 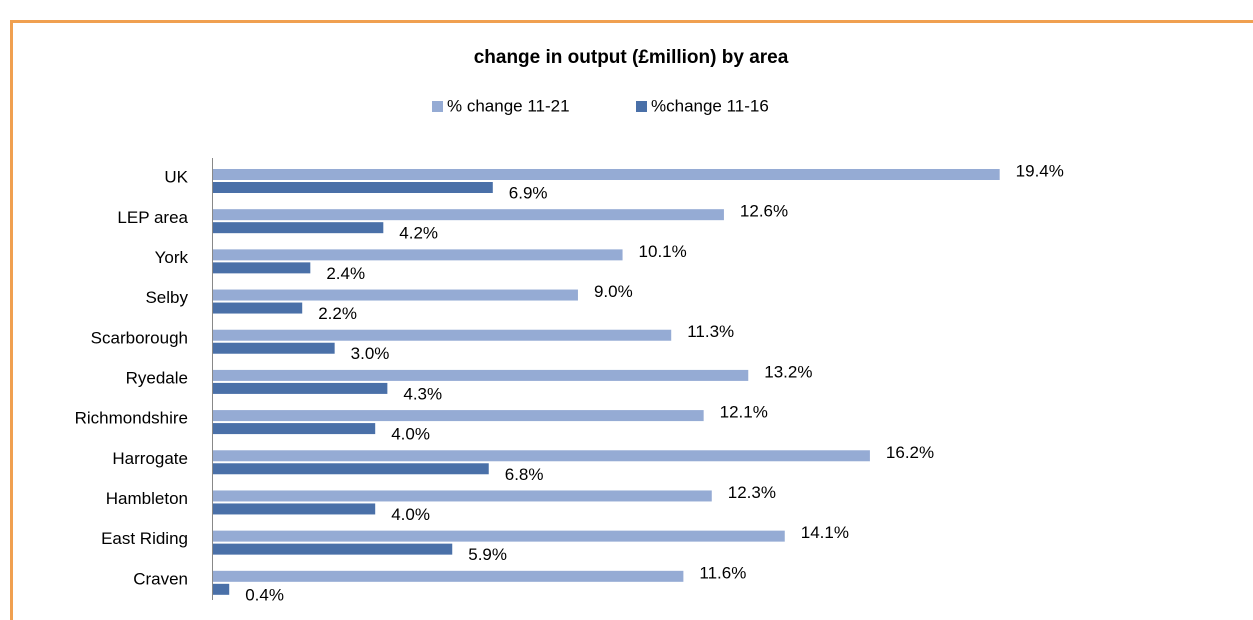 What do you see at coordinates (508, 105) in the screenshot?
I see `legend-label: % change 11-21` at bounding box center [508, 105].